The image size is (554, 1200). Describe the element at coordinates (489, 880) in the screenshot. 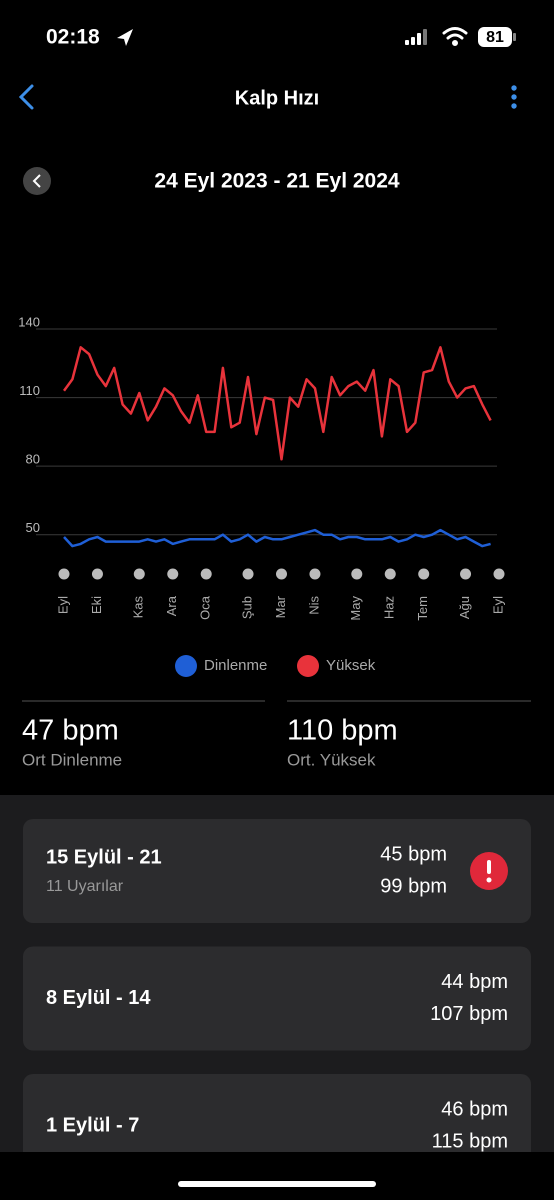

I see `alert-dot` at that location.